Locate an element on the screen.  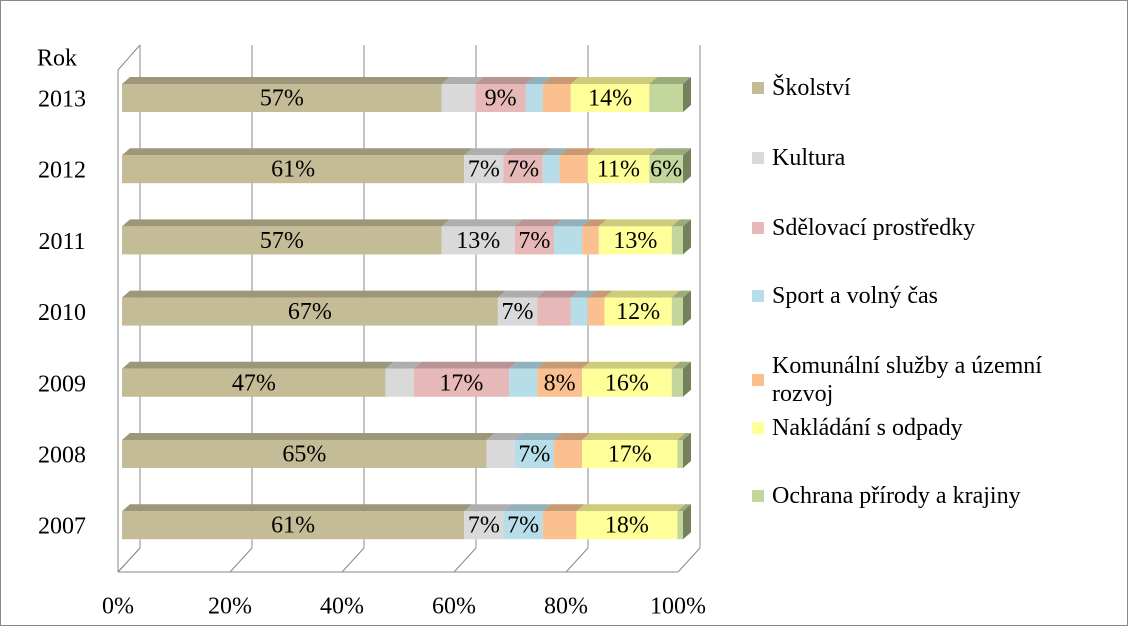
y-tick-label: 2007 is located at coordinates (62, 527).